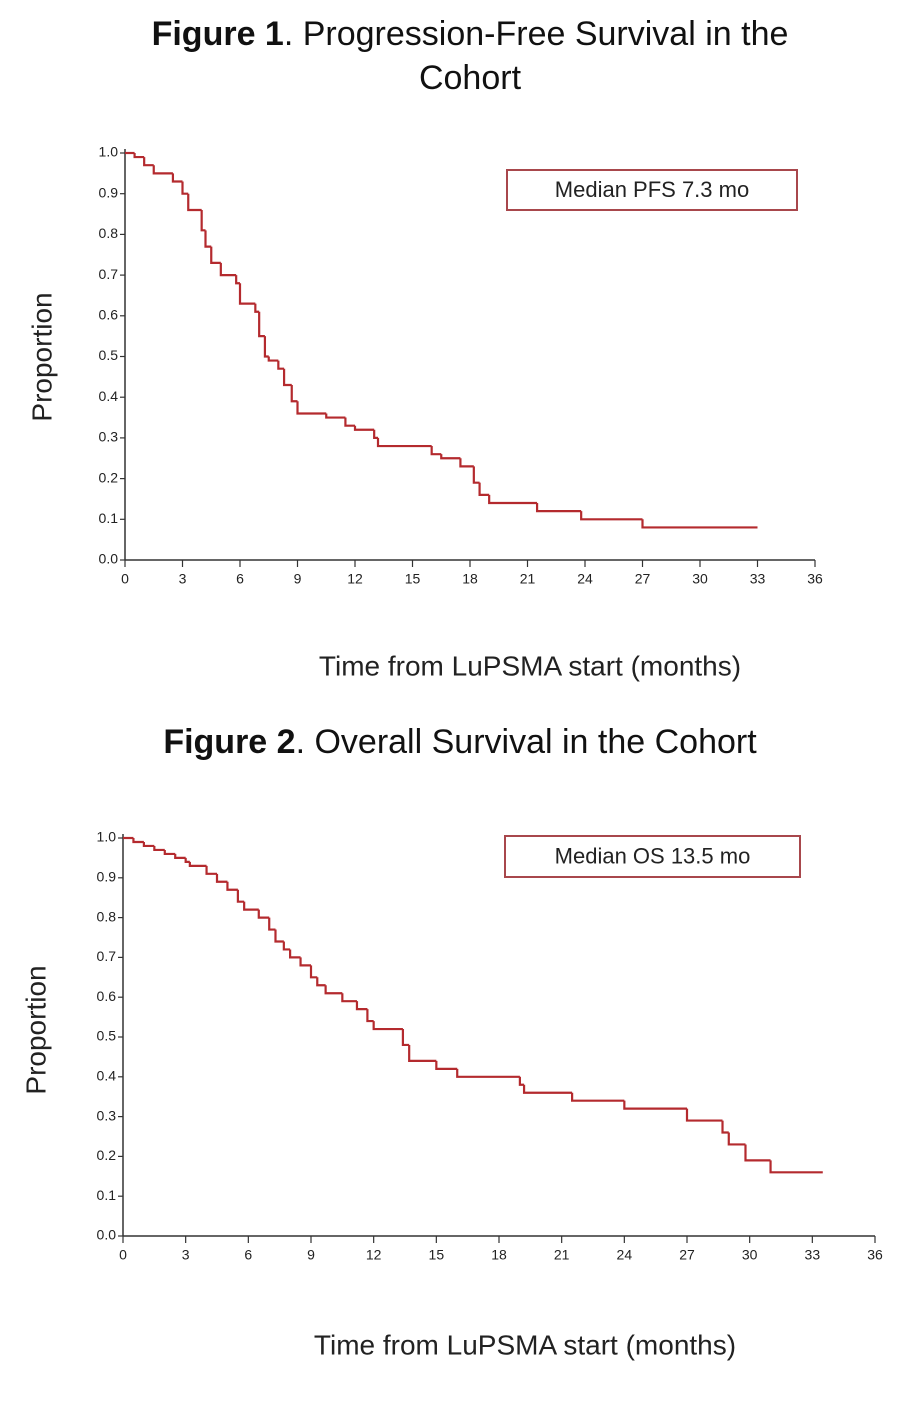  What do you see at coordinates (643, 579) in the screenshot?
I see `x-tick-label: 27` at bounding box center [643, 579].